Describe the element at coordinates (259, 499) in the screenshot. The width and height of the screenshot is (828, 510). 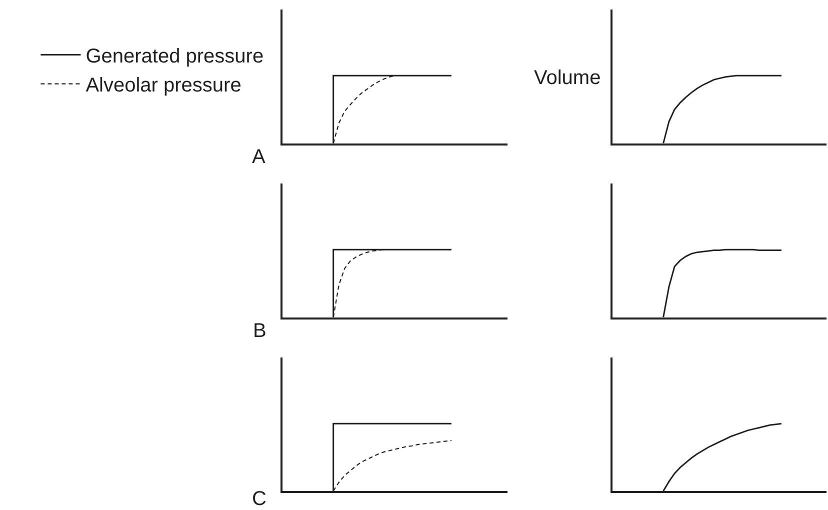
I see `text: C` at that location.